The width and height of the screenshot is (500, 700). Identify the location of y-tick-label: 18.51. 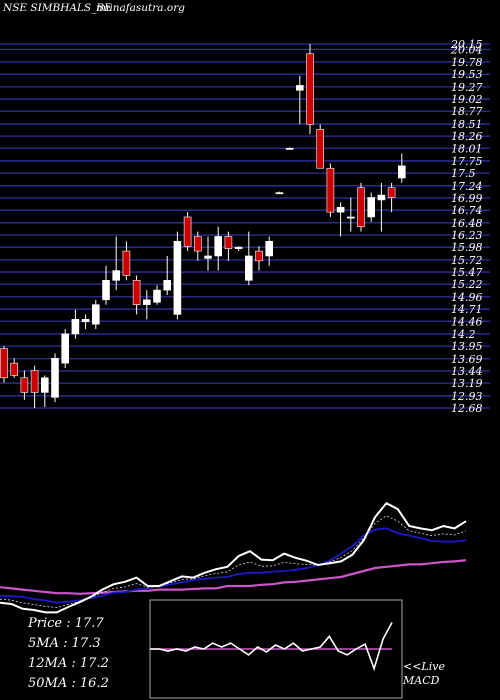
(467, 124).